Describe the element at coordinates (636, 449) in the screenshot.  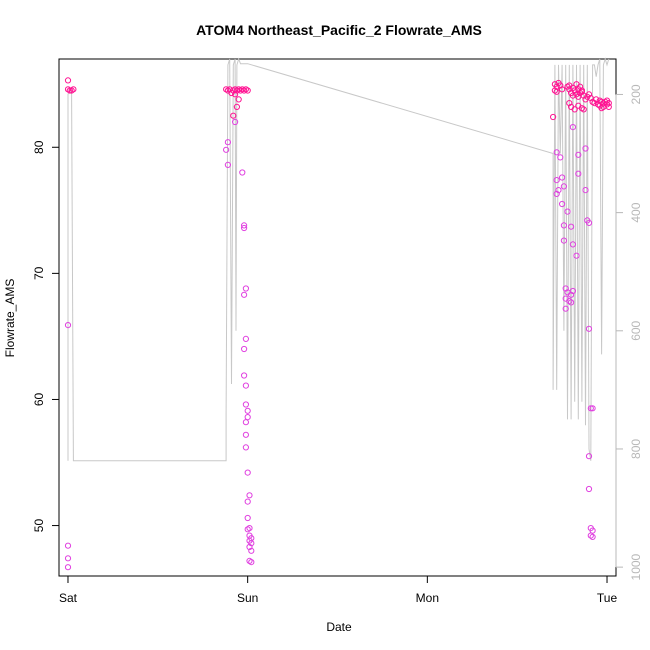
I see `y2-tick-label: 800` at that location.